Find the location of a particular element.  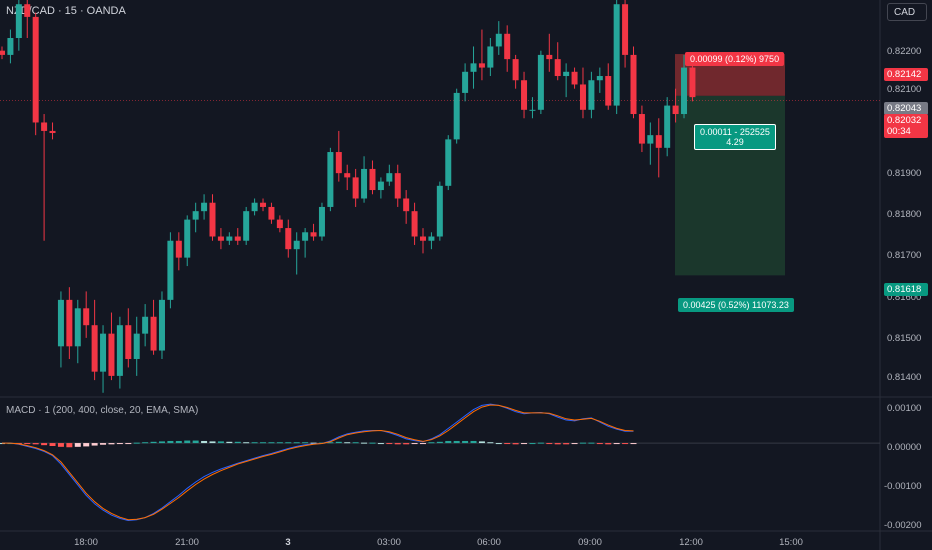

macd-axis-label: -0.00100 is located at coordinates (903, 486).